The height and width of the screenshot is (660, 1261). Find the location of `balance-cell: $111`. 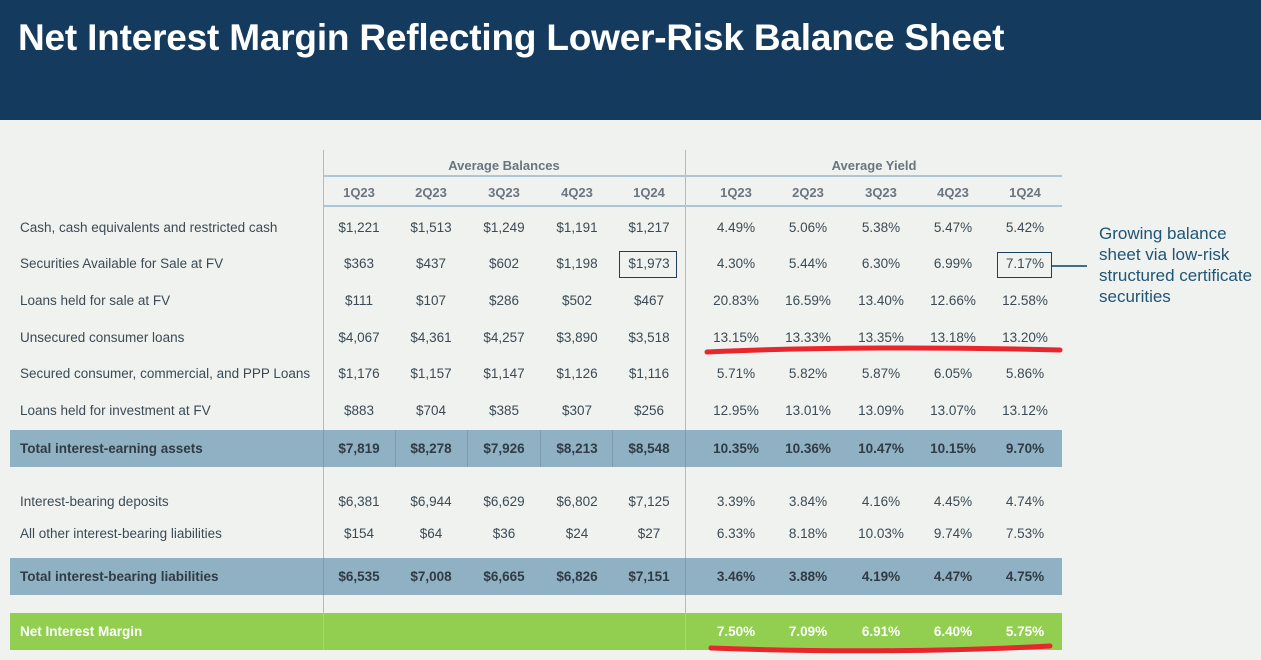

balance-cell: $111 is located at coordinates (359, 300).